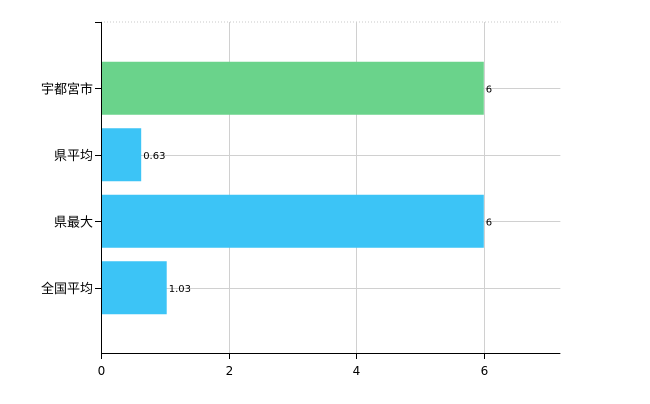 The height and width of the screenshot is (404, 650). I want to click on category-label-1: 県平均, so click(73, 156).